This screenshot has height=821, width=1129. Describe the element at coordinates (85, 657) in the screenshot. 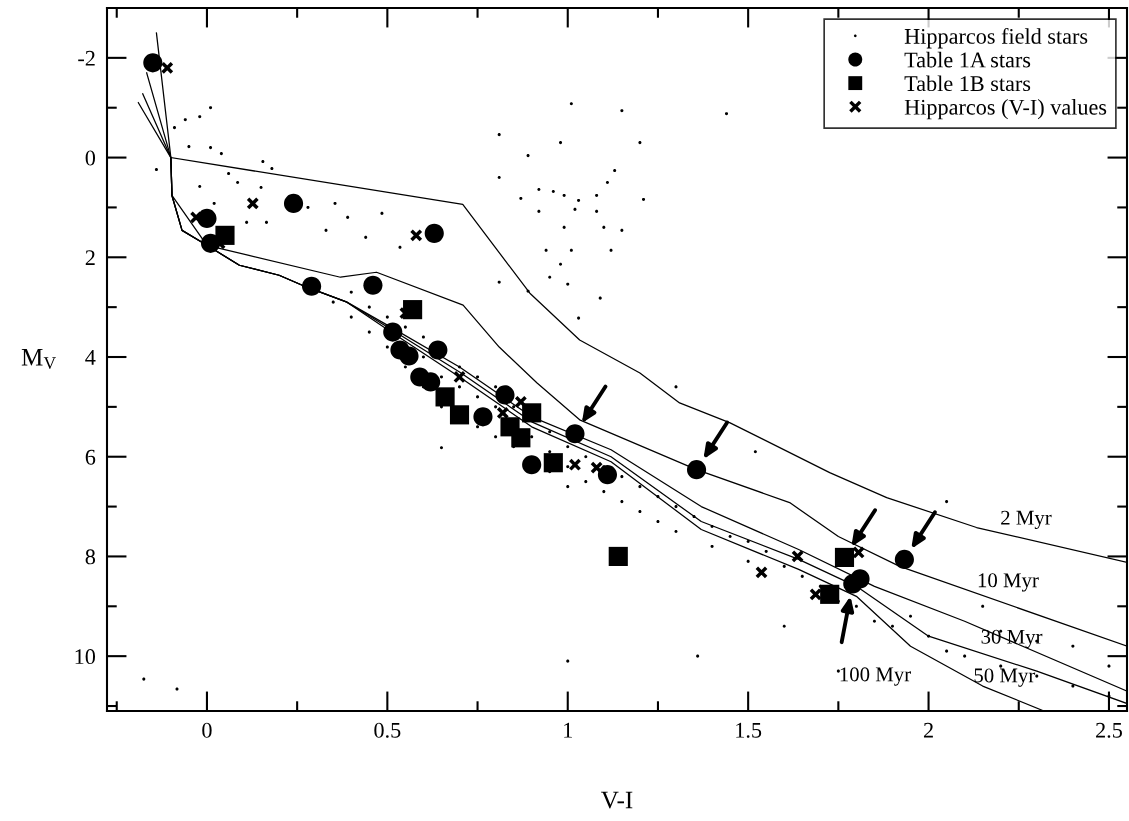

I see `y-tick-label: 10` at that location.